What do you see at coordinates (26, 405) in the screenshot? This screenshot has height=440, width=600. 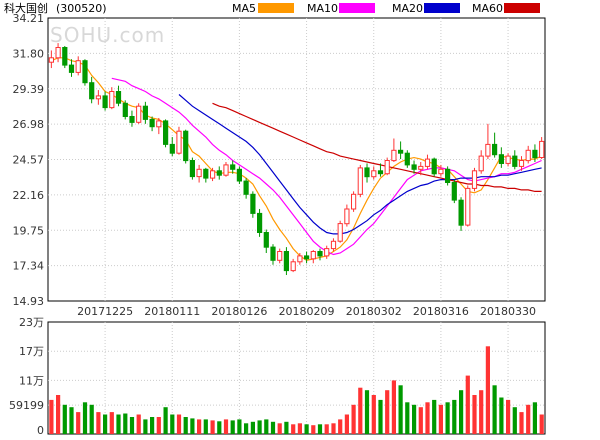 I see `volume-tick-label: 59199` at bounding box center [26, 405].